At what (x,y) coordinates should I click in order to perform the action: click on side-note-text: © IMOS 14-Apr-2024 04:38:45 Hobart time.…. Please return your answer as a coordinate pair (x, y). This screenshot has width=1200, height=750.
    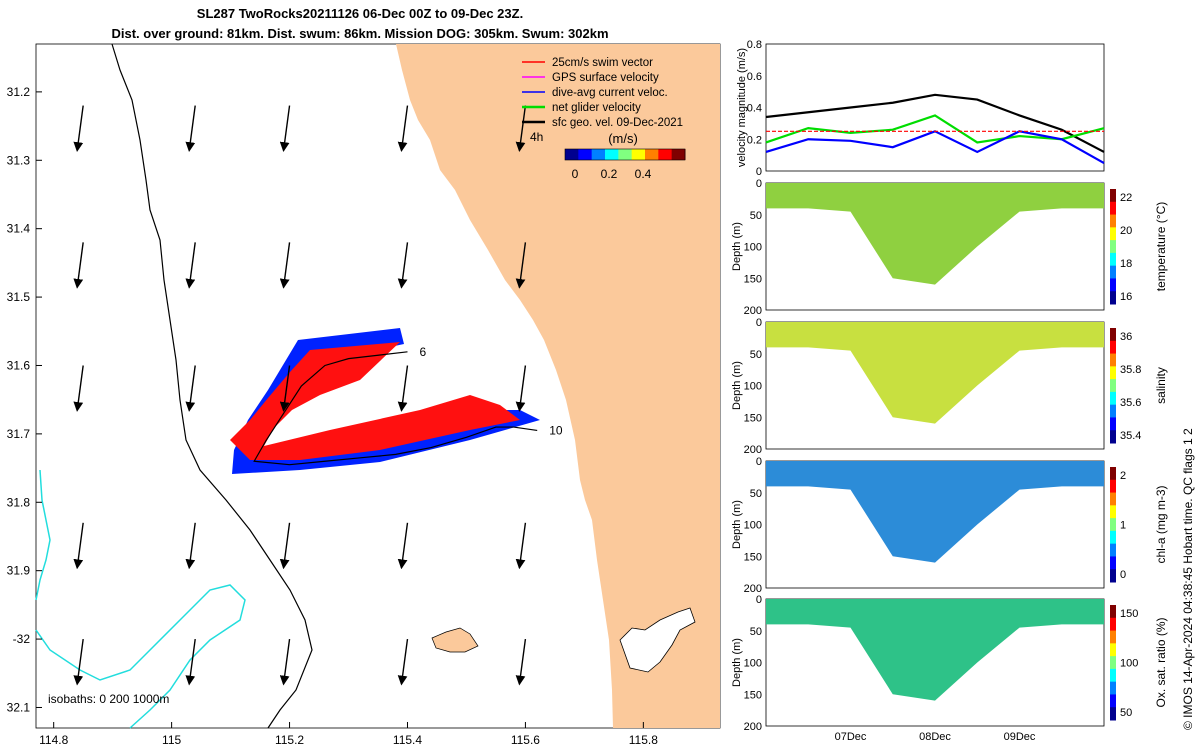
    Looking at the image, I should click on (1188, 579).